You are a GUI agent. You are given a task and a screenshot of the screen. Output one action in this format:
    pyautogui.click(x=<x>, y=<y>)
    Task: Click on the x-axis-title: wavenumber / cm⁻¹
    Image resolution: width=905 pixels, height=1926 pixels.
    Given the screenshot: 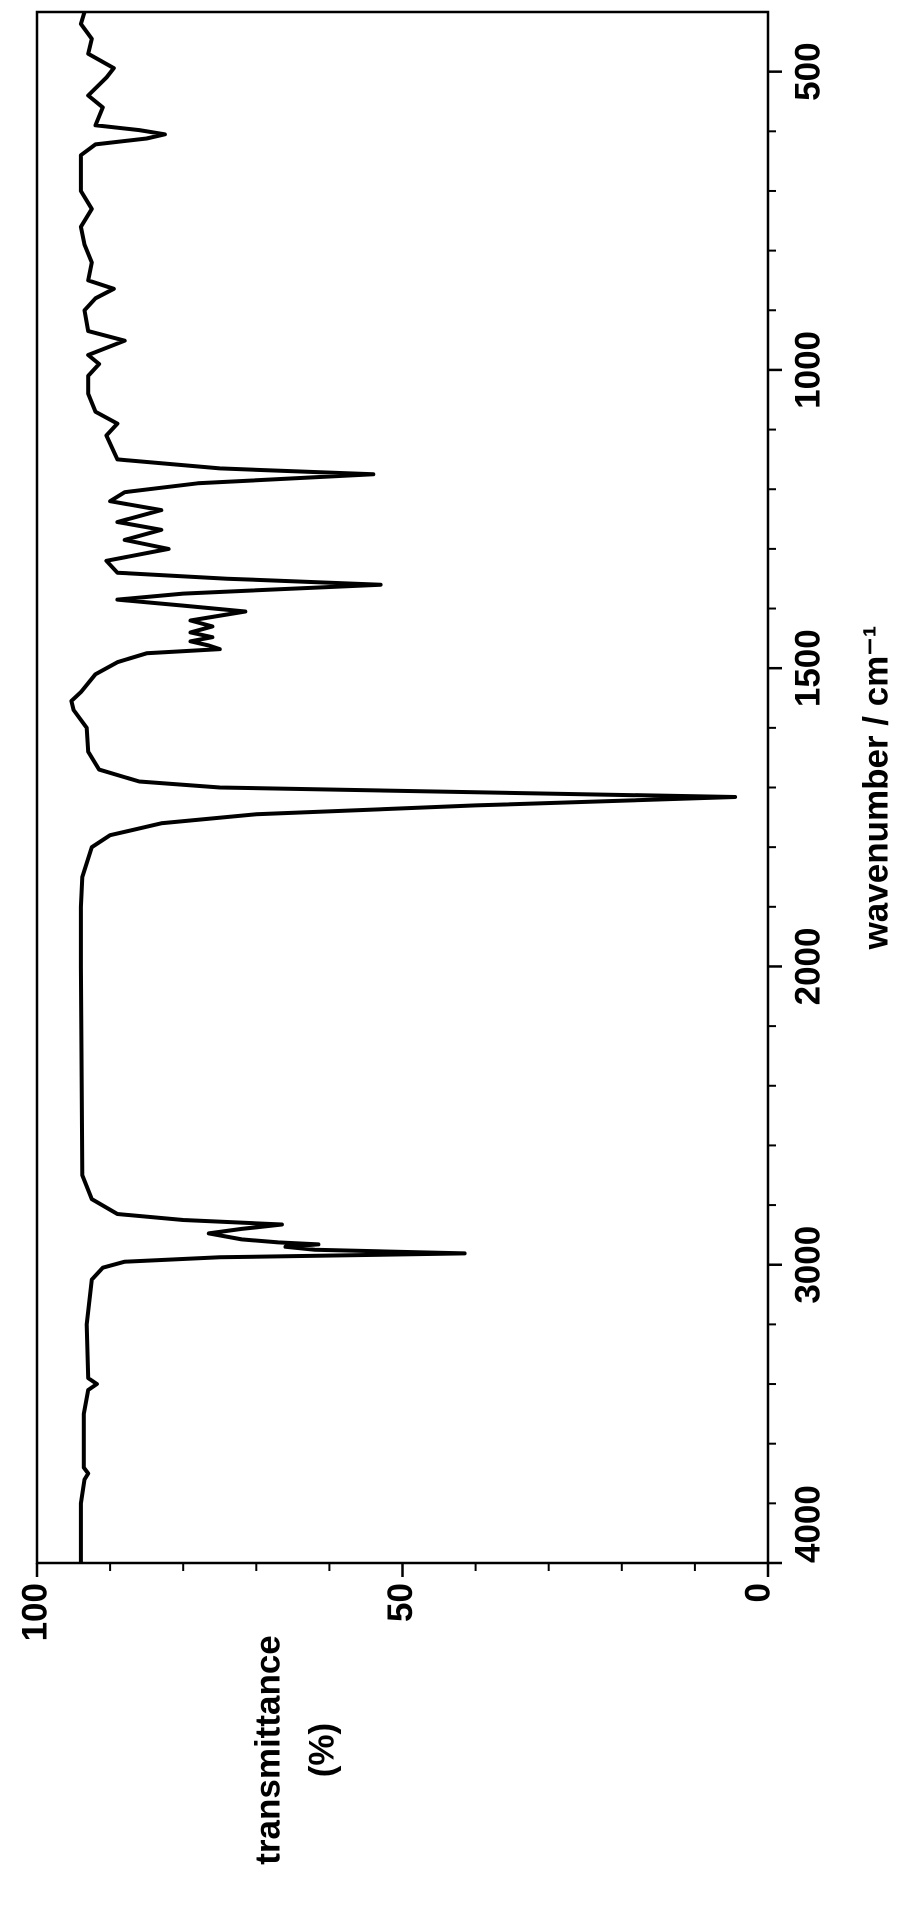 What is the action you would take?
    pyautogui.click(x=875, y=788)
    